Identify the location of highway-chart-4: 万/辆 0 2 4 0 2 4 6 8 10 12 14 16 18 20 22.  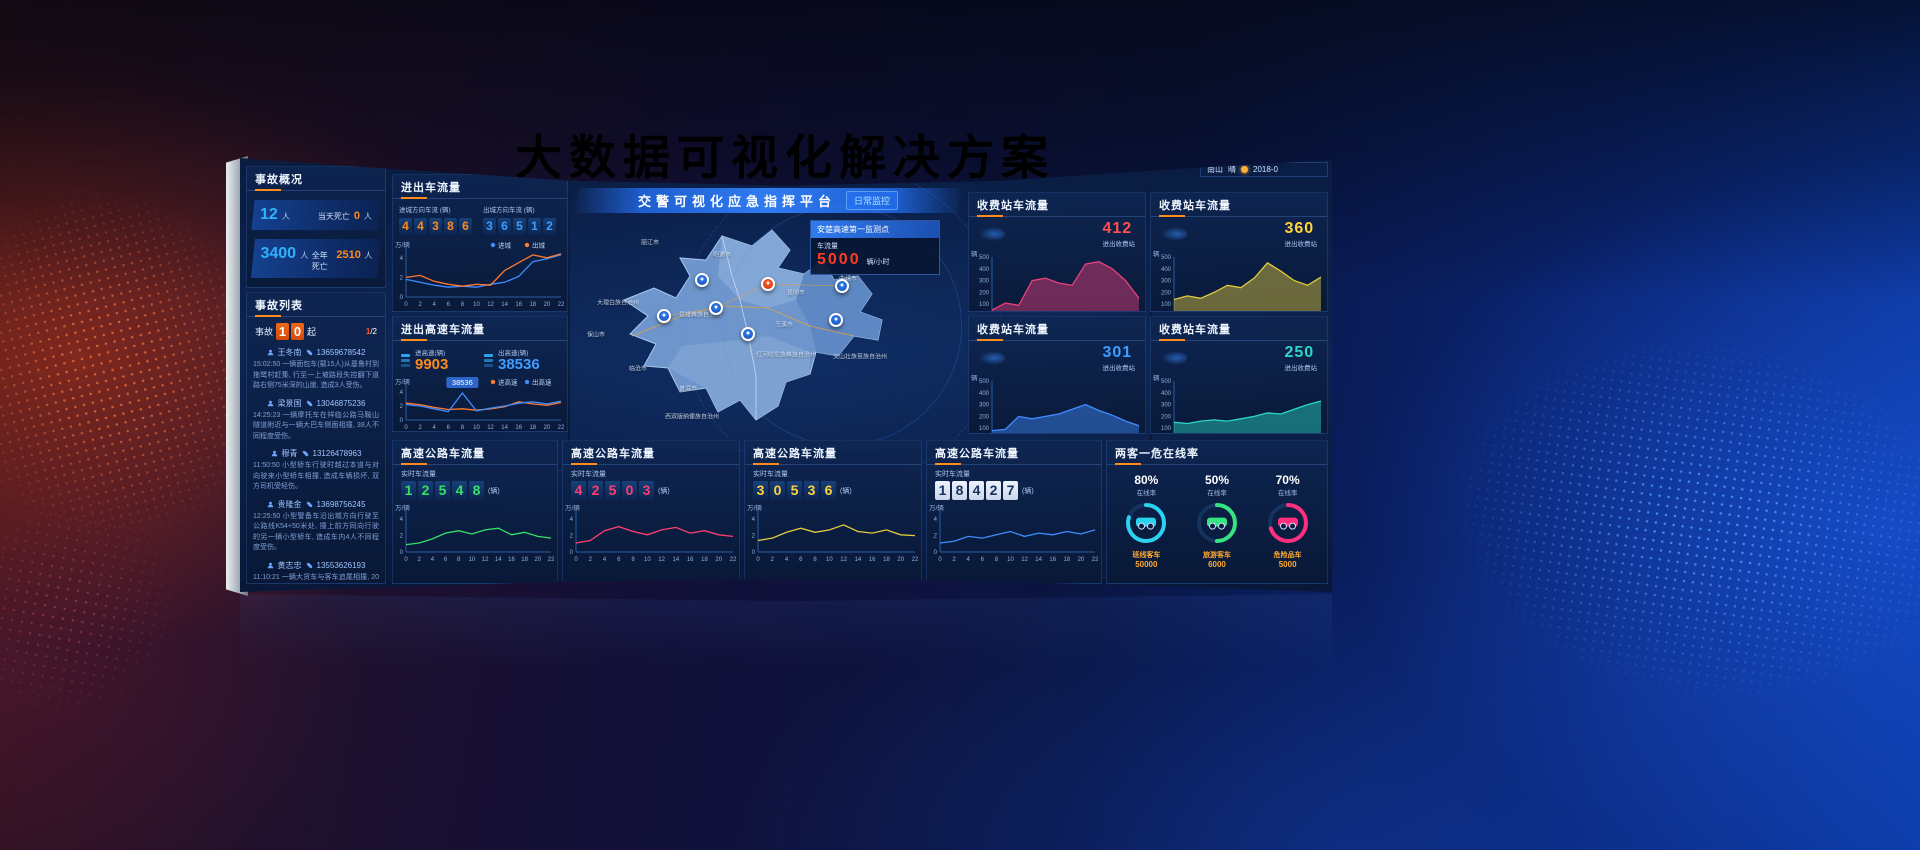
(1014, 533).